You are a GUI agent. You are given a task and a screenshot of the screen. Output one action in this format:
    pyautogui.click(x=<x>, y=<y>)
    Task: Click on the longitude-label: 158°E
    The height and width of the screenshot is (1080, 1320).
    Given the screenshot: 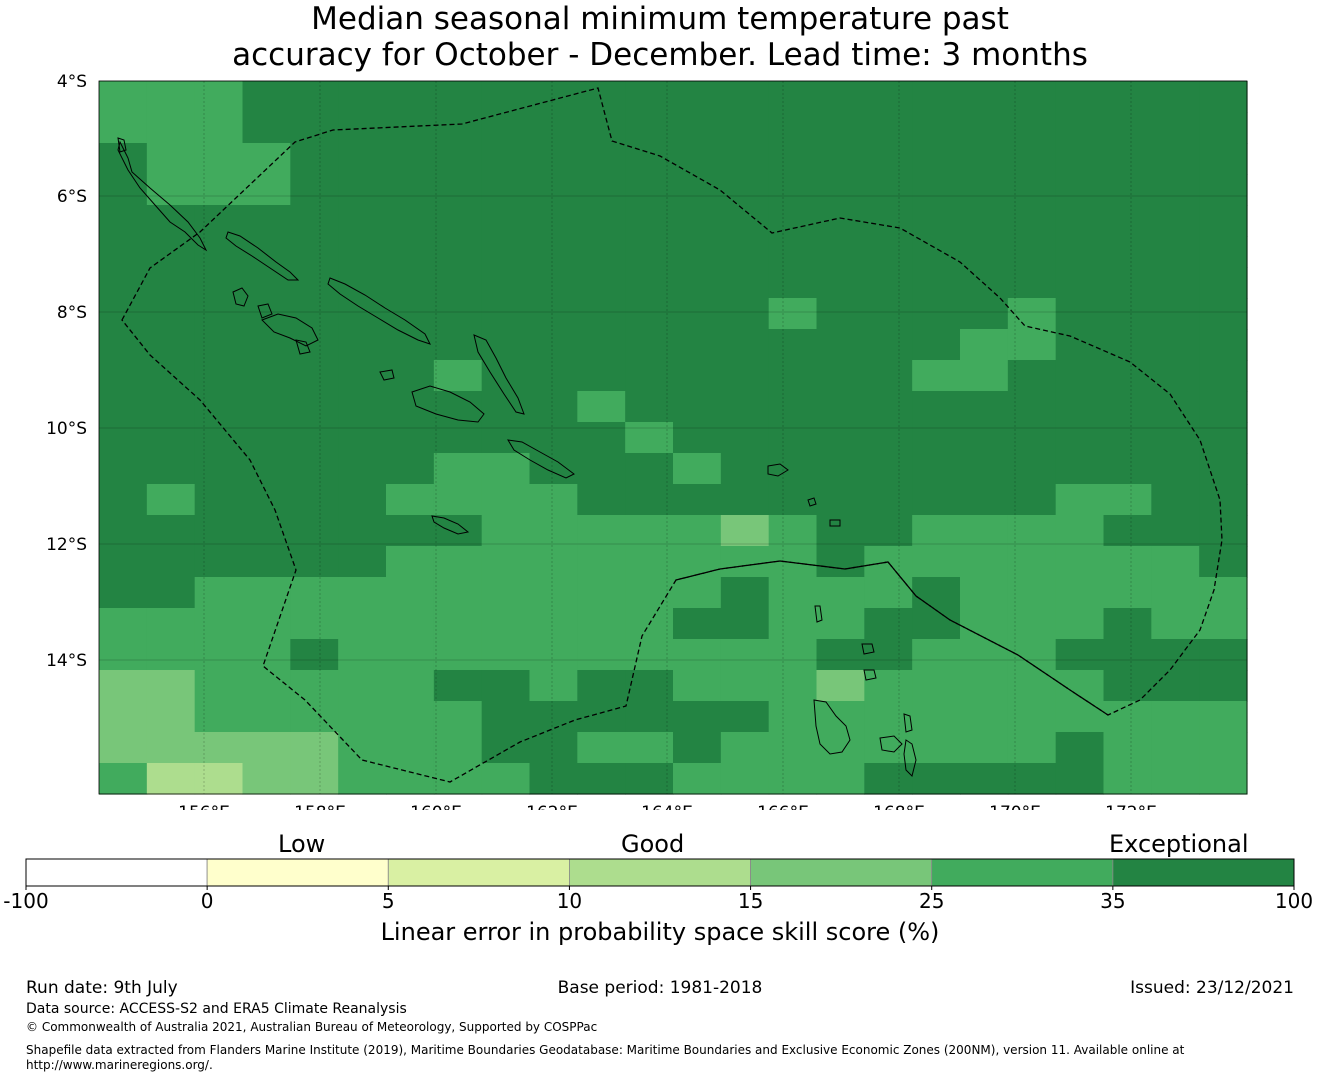 What is the action you would take?
    pyautogui.click(x=320, y=806)
    